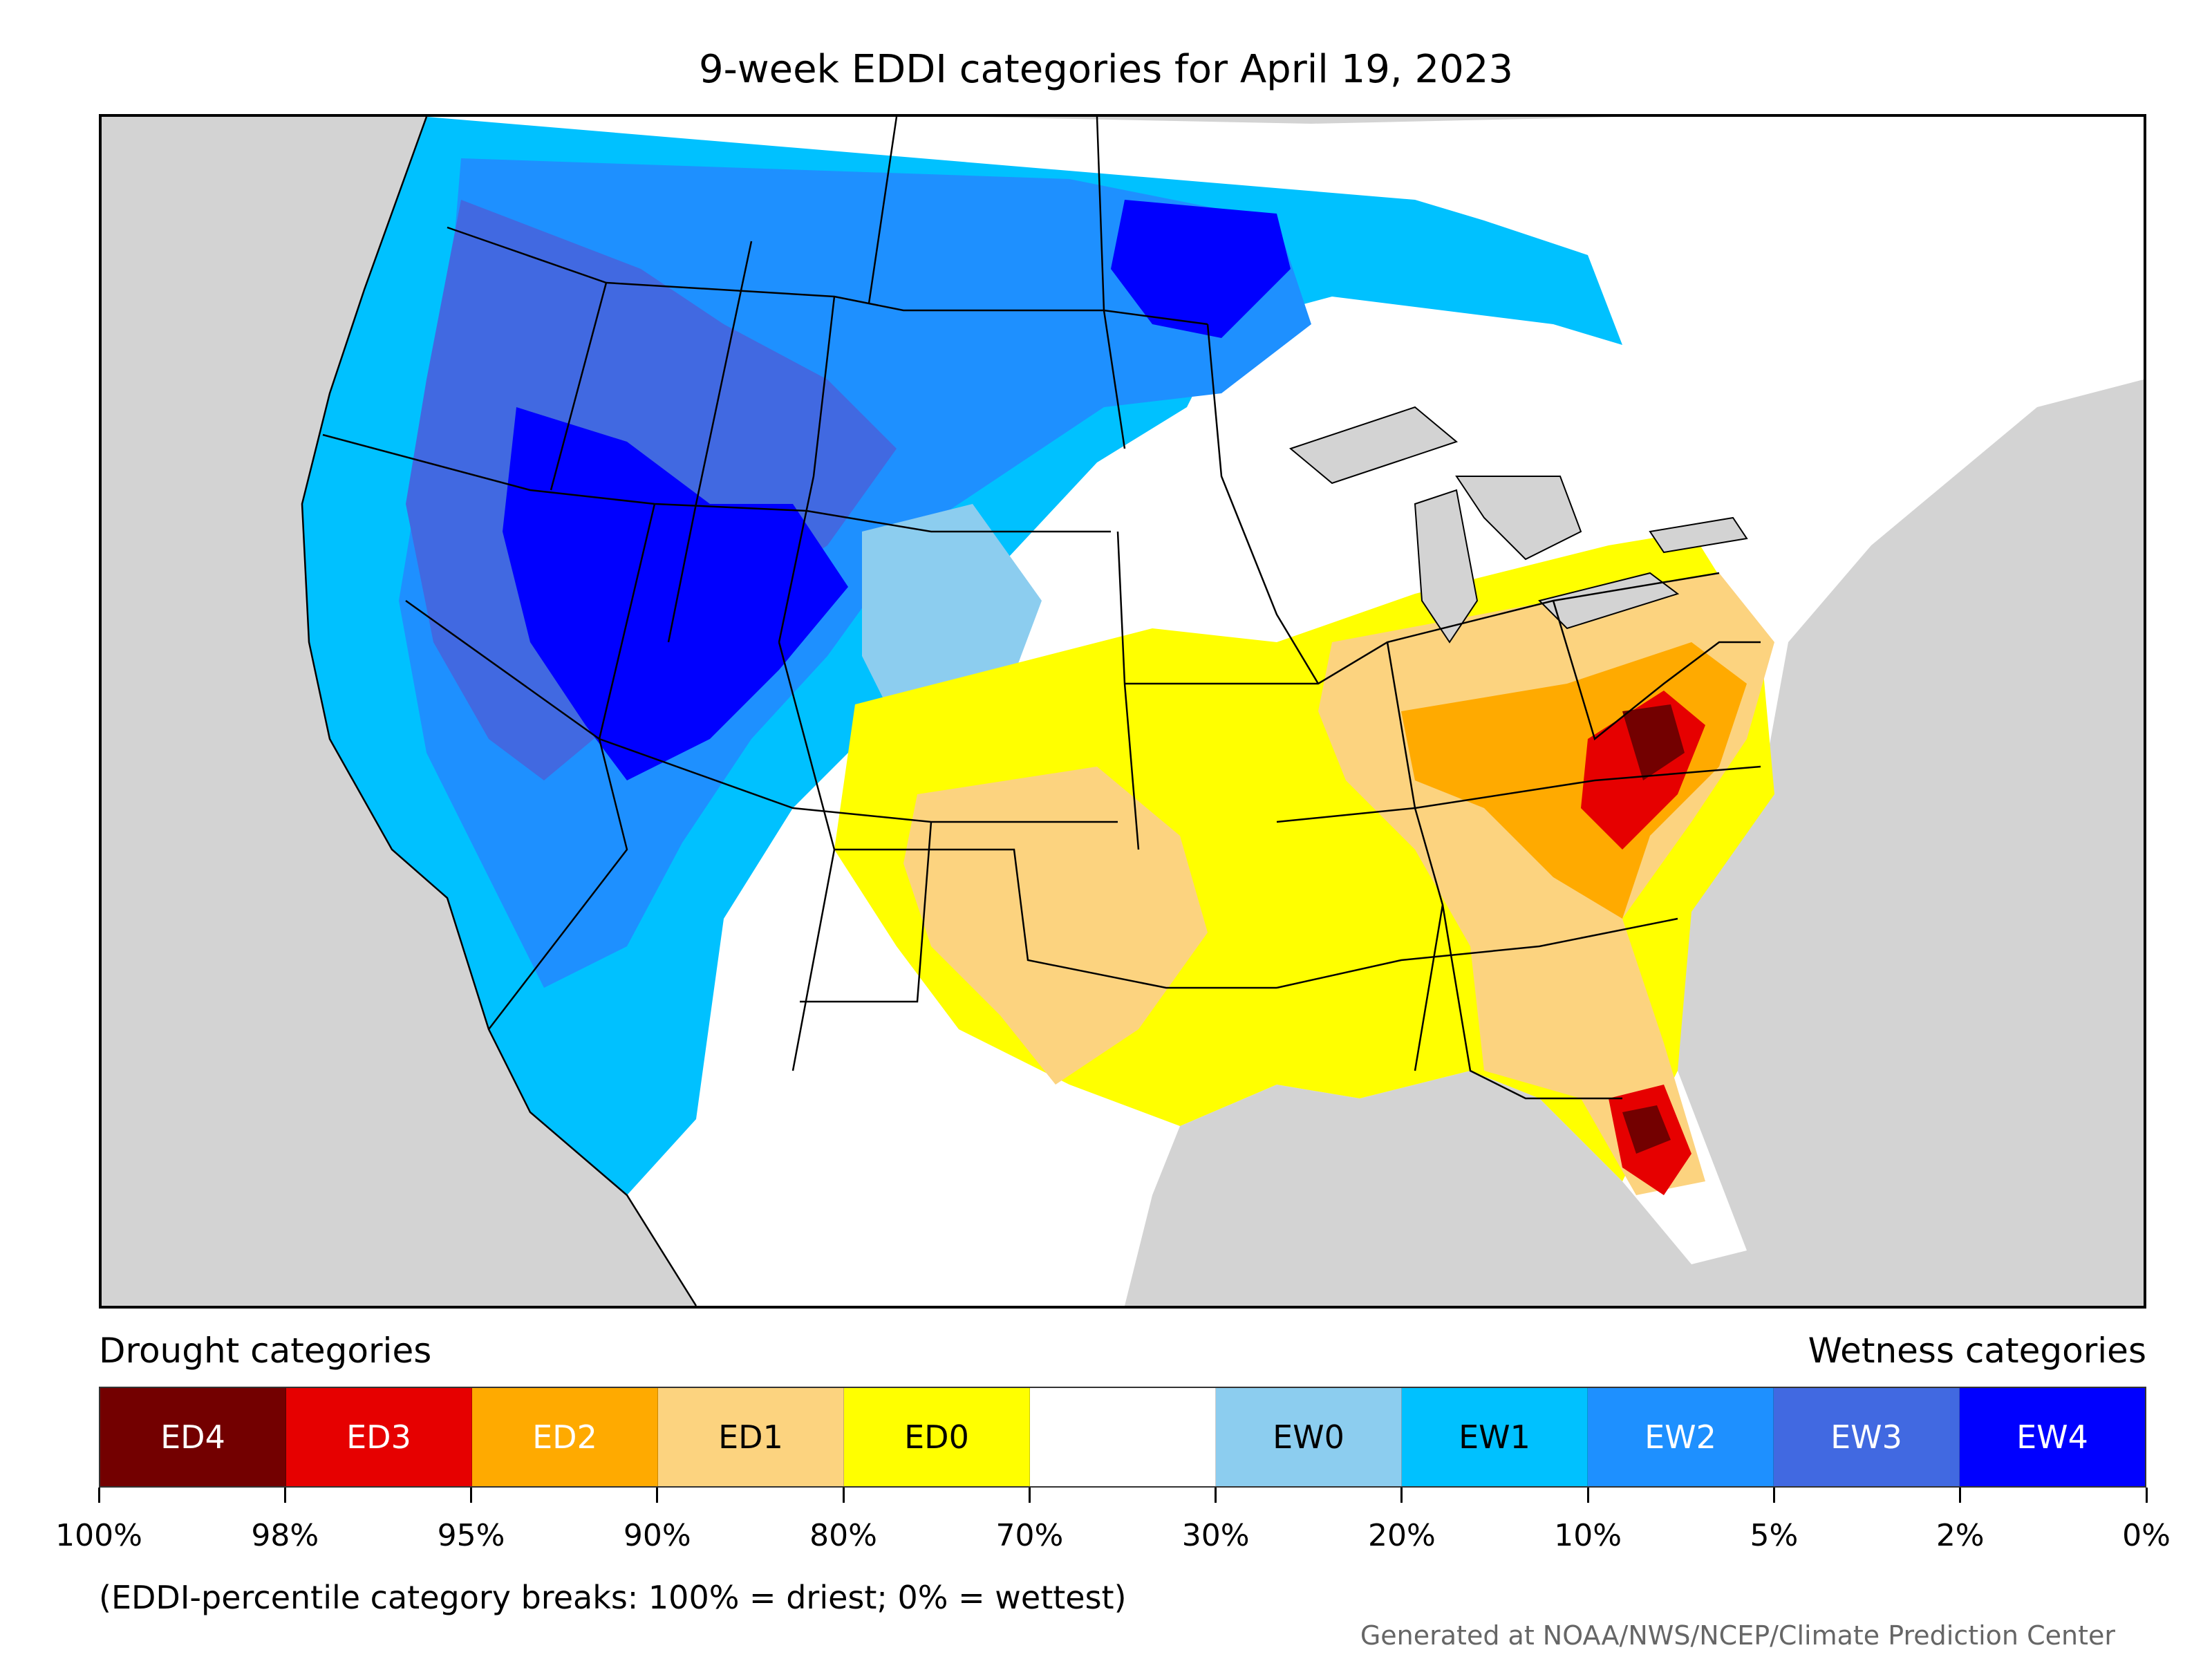 This screenshot has width=2212, height=1659. Describe the element at coordinates (1588, 1535) in the screenshot. I see `colorbar-tick-label: 10%` at that location.